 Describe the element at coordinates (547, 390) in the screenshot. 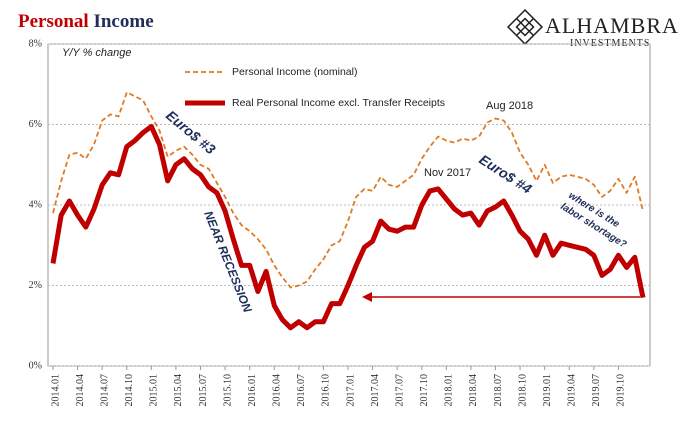

I see `x-tick-label: 2019.01` at that location.